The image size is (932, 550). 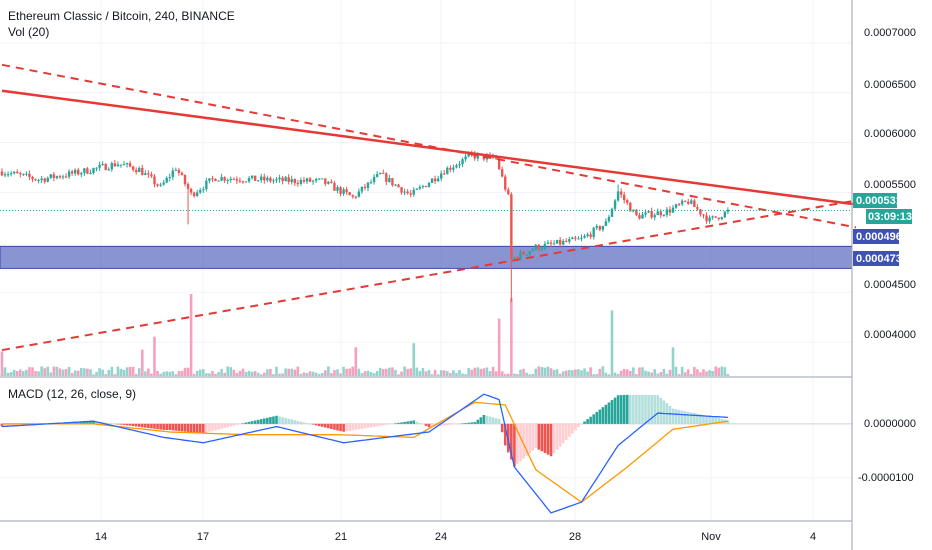 What do you see at coordinates (886, 478) in the screenshot?
I see `macd-tick: -0.0000100` at bounding box center [886, 478].